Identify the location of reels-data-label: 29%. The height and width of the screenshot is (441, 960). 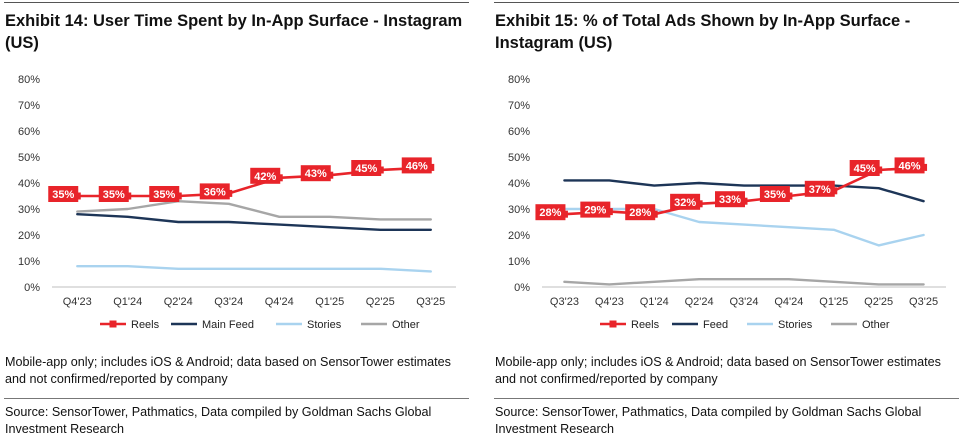
(595, 211).